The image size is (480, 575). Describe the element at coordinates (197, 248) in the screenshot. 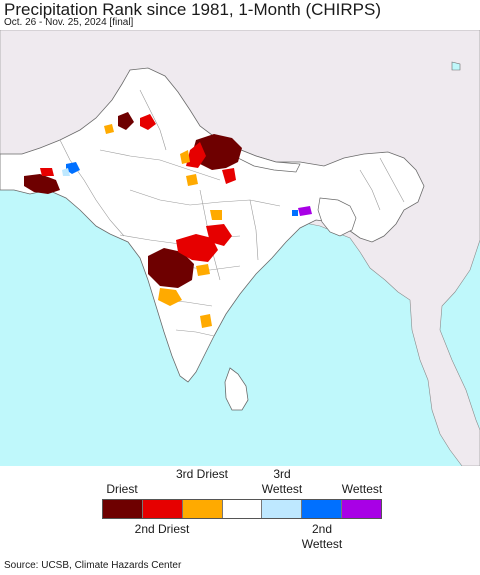

I see `patch-central-2nd` at that location.